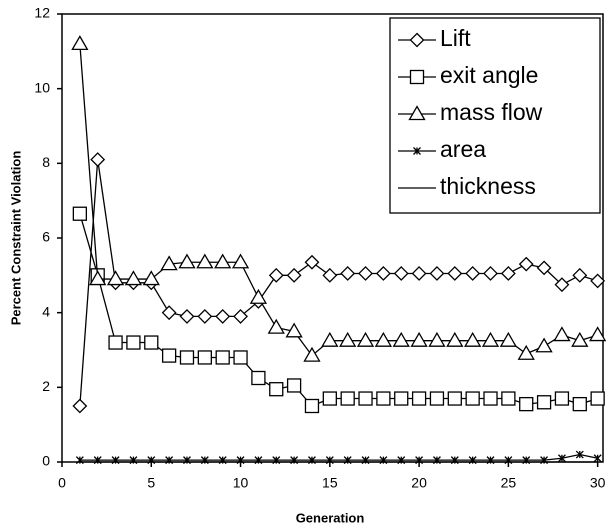  Describe the element at coordinates (330, 483) in the screenshot. I see `x-tick-label: 15` at that location.